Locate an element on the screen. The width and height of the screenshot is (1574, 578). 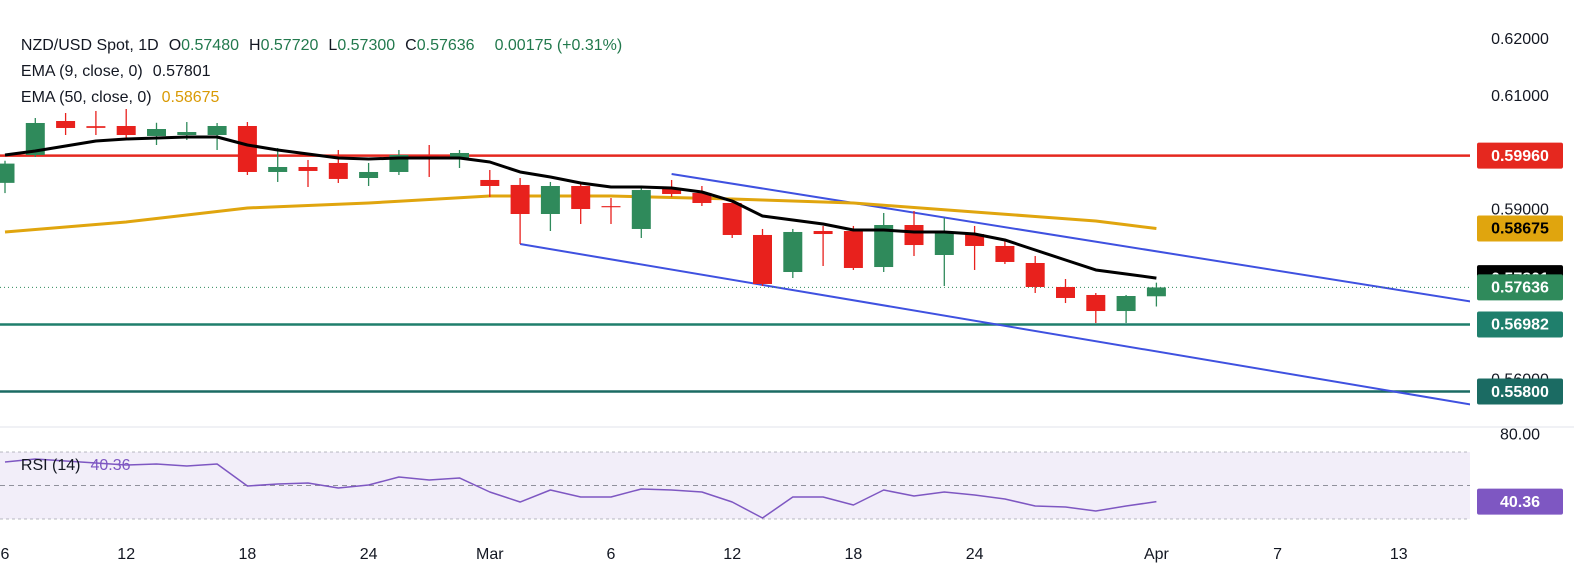
price-box-label: 40.36 is located at coordinates (1520, 502).